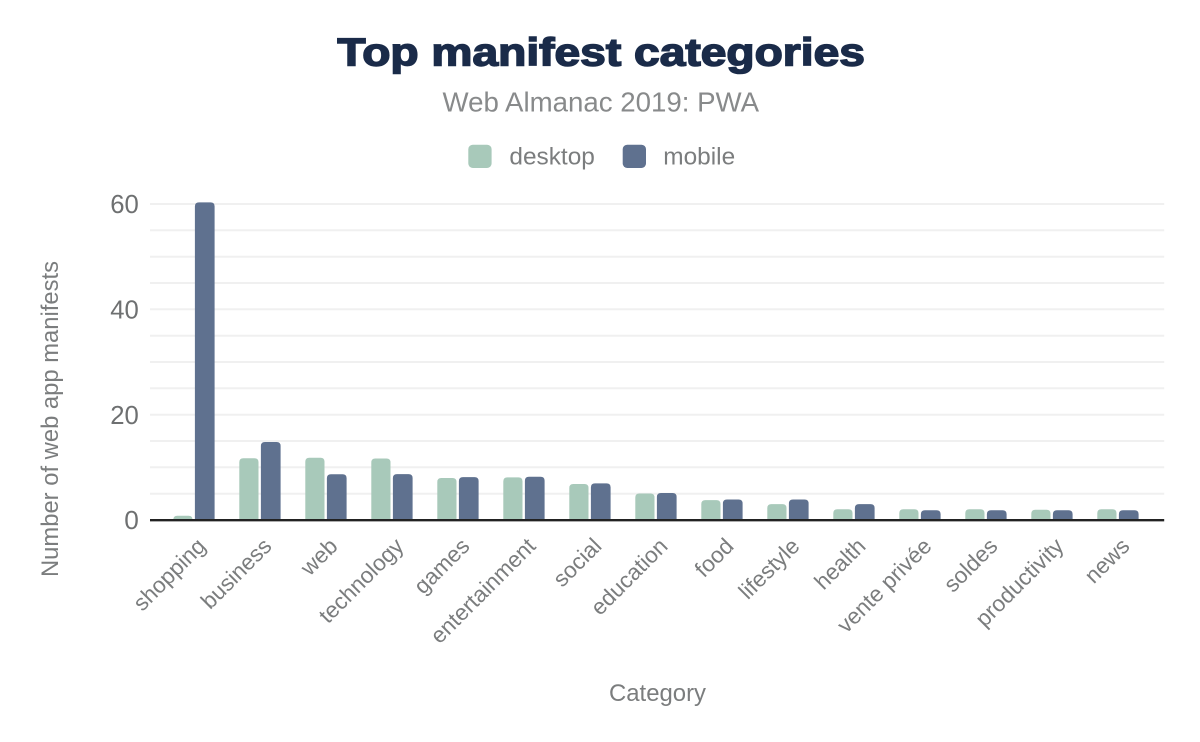 This screenshot has width=1200, height=742. Describe the element at coordinates (601, 52) in the screenshot. I see `svg-text: Top manifest categories` at that location.